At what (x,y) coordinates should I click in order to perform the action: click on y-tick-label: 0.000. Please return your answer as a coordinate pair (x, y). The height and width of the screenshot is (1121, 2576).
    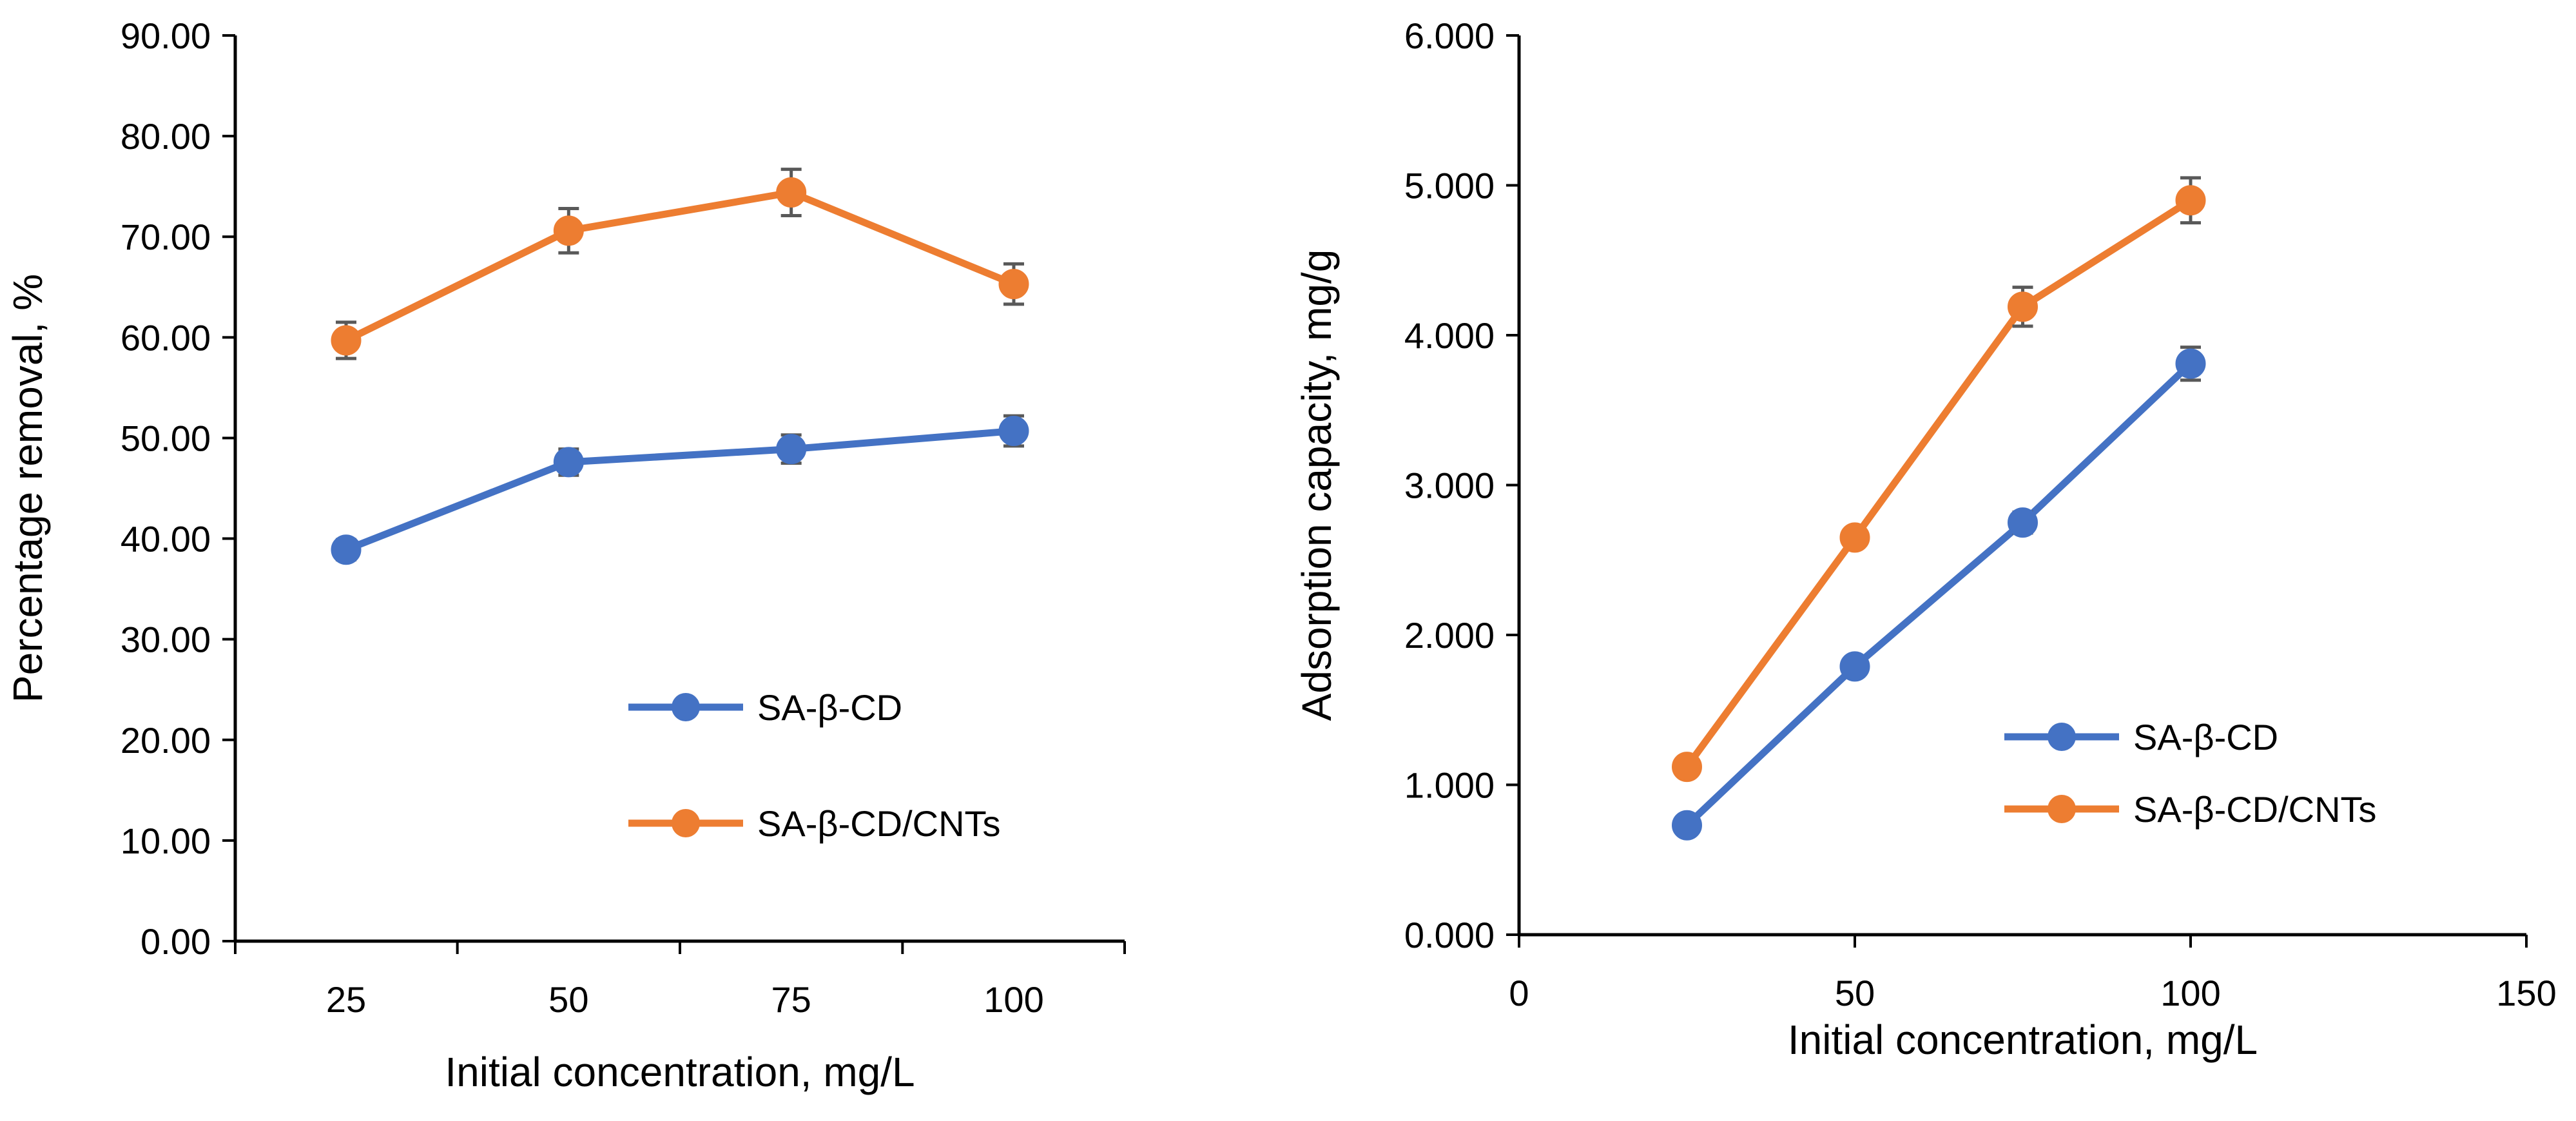
    Looking at the image, I should click on (1449, 935).